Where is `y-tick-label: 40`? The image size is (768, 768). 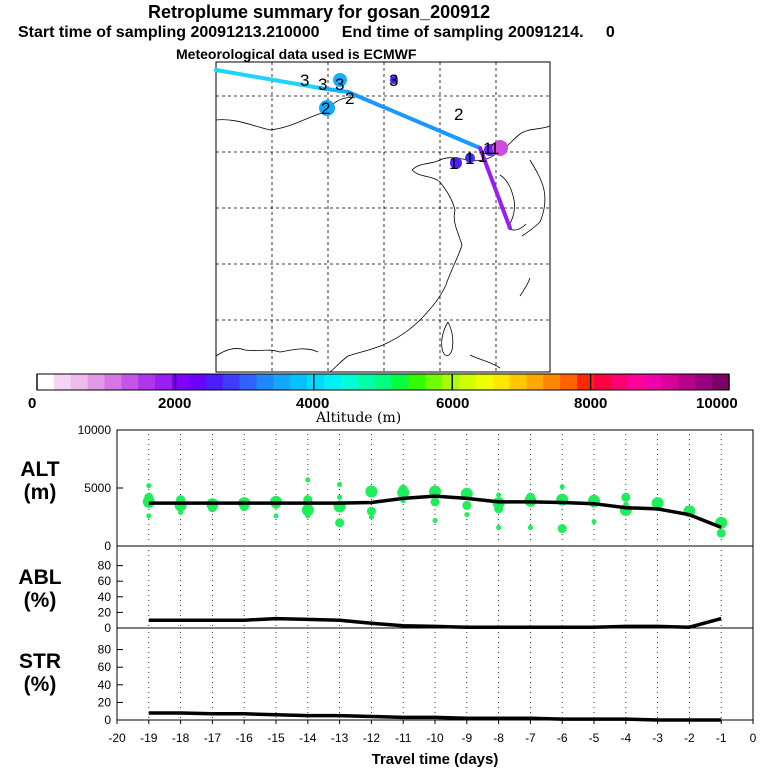
y-tick-label: 40 is located at coordinates (105, 685).